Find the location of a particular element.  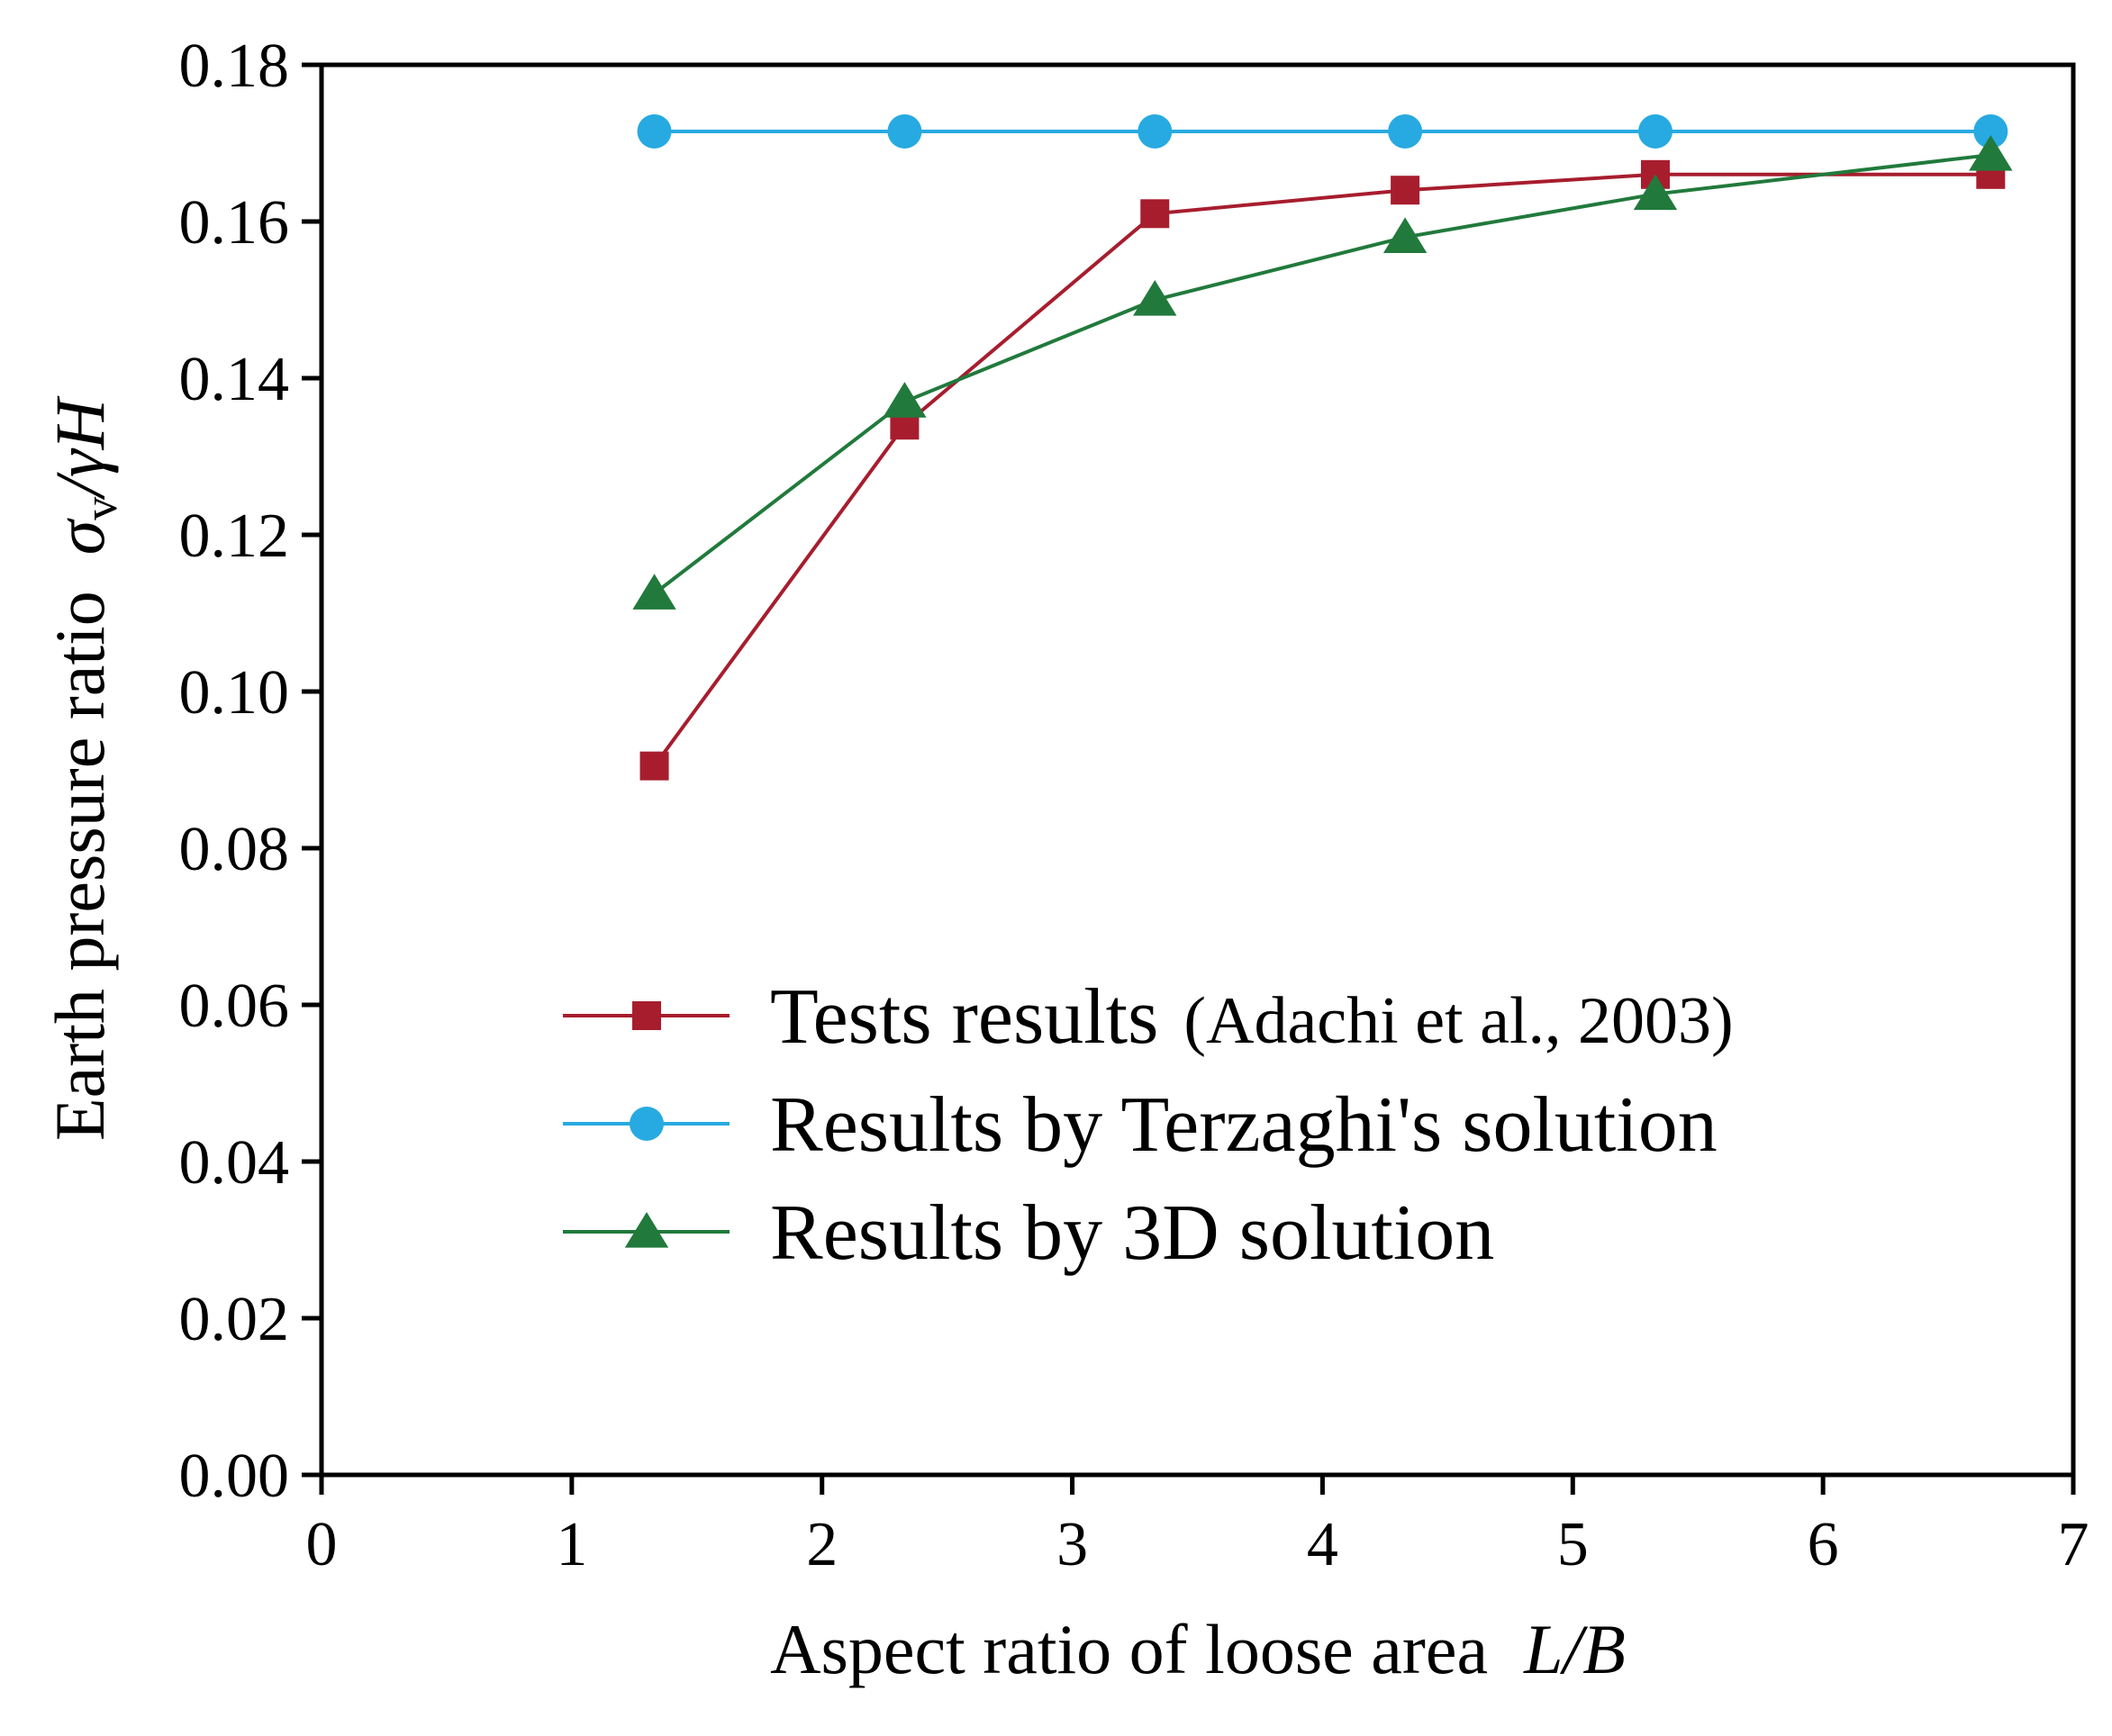

legend-entry: Results by Terzaghi's solution is located at coordinates (1140, 1125).